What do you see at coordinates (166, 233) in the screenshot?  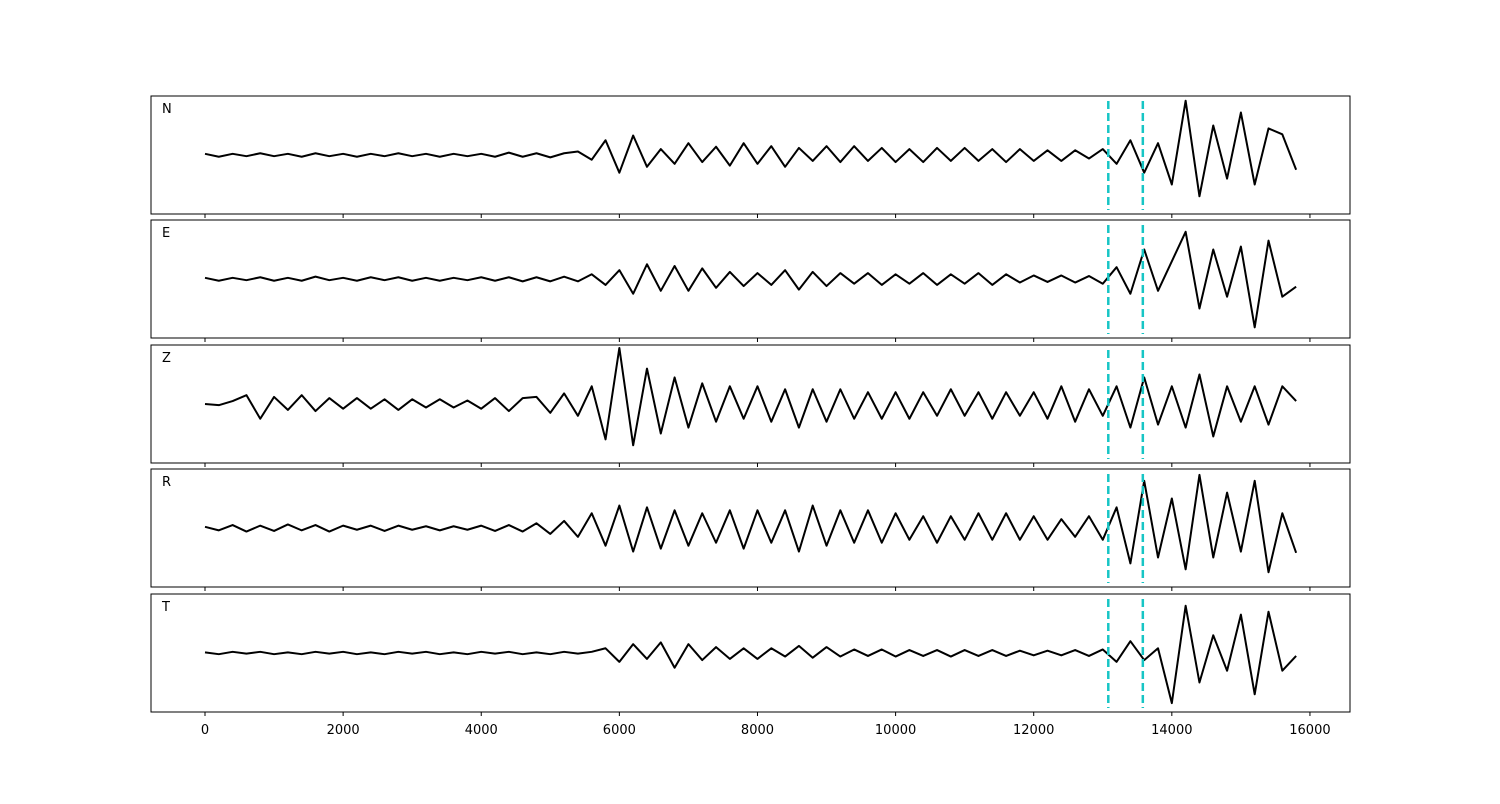 I see `panel-label: E` at bounding box center [166, 233].